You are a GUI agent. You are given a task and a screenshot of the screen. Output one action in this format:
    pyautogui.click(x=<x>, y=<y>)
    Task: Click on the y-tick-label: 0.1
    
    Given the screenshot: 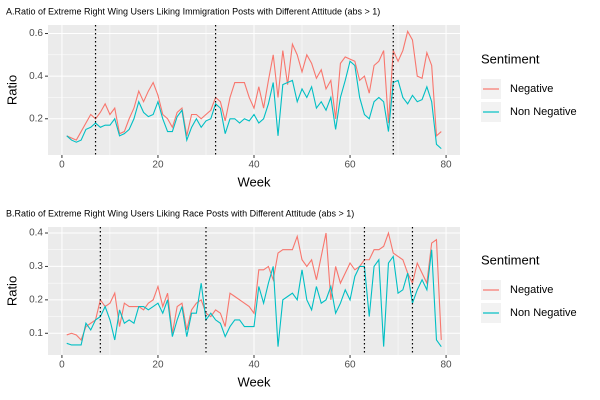 What is the action you would take?
    pyautogui.click(x=36, y=333)
    